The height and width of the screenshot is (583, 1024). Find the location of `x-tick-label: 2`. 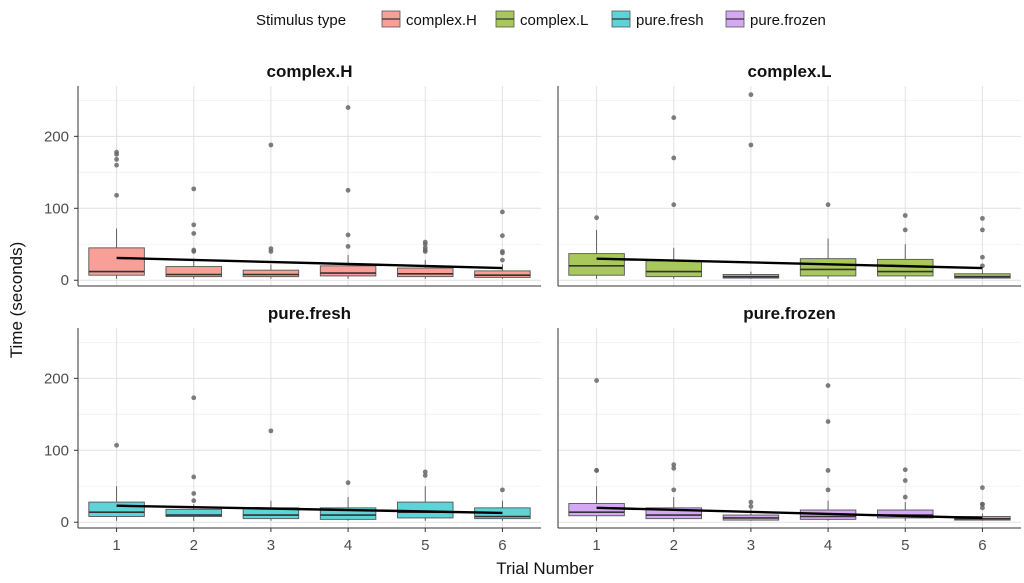

x-tick-label: 2 is located at coordinates (674, 545).